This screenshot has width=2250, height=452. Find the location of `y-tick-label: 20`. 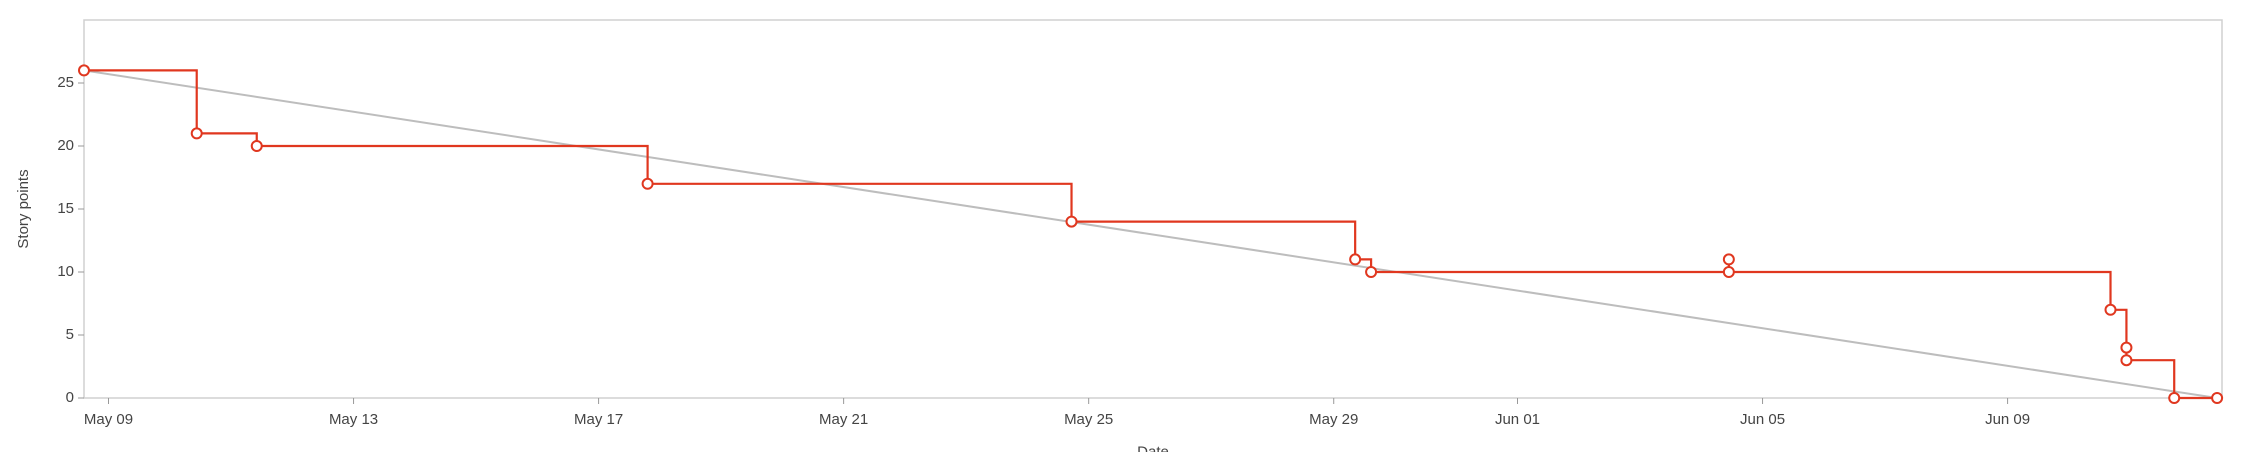

y-tick-label: 20 is located at coordinates (65, 145).